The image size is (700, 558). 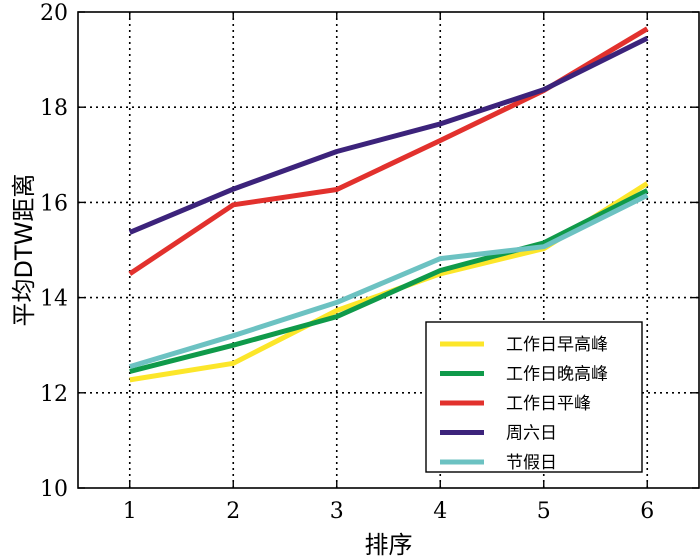 What do you see at coordinates (544, 511) in the screenshot?
I see `x-tick-label: 5` at bounding box center [544, 511].